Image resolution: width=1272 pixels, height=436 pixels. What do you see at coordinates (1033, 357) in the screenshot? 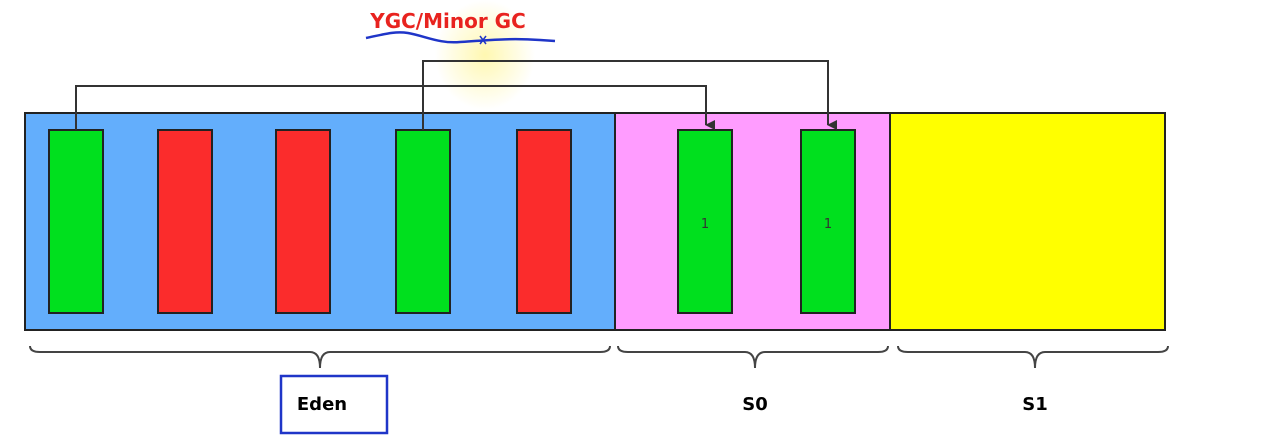
I see `s1-brace` at bounding box center [1033, 357].